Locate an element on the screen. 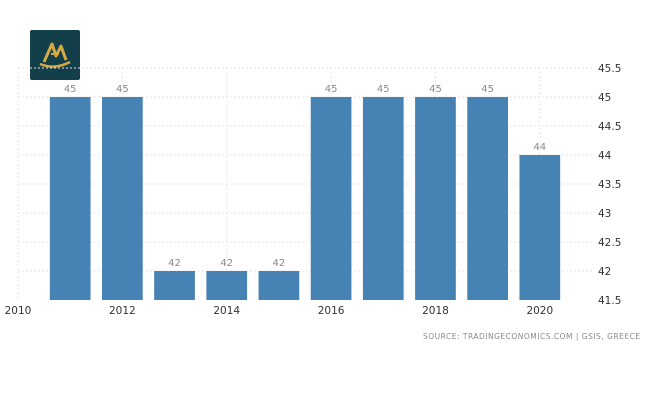  y-tick-label: 43.5 is located at coordinates (609, 185).